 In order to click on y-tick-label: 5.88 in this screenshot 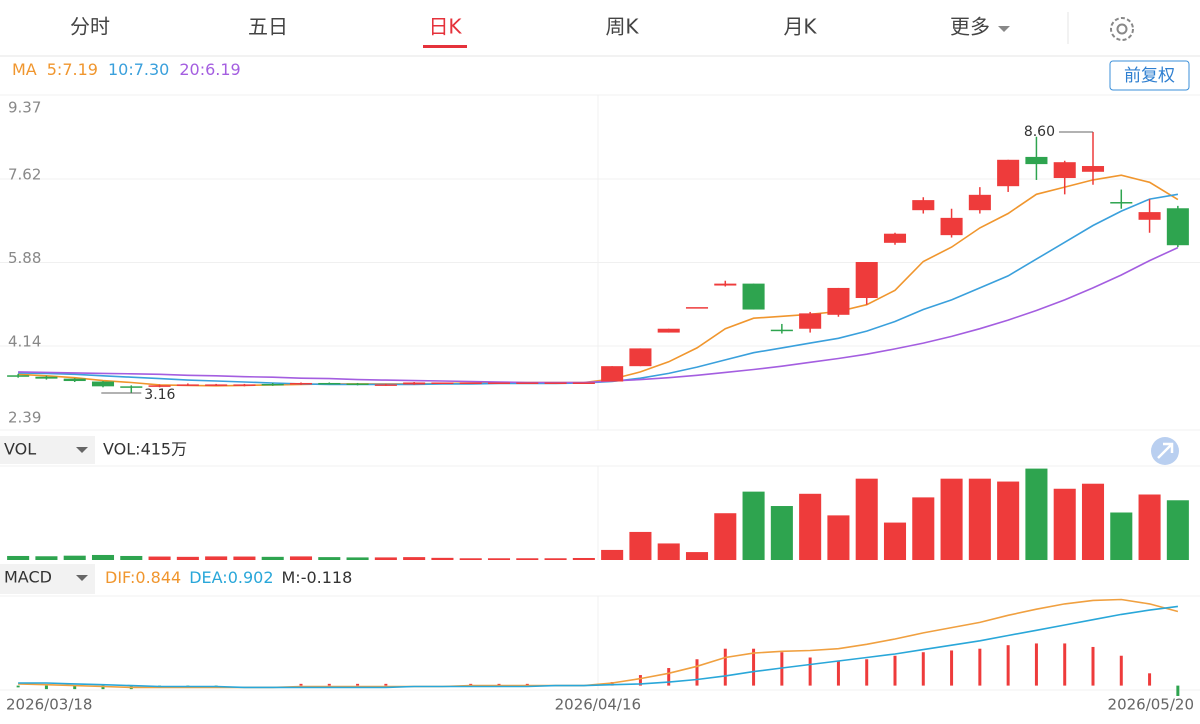, I will do `click(24, 258)`.